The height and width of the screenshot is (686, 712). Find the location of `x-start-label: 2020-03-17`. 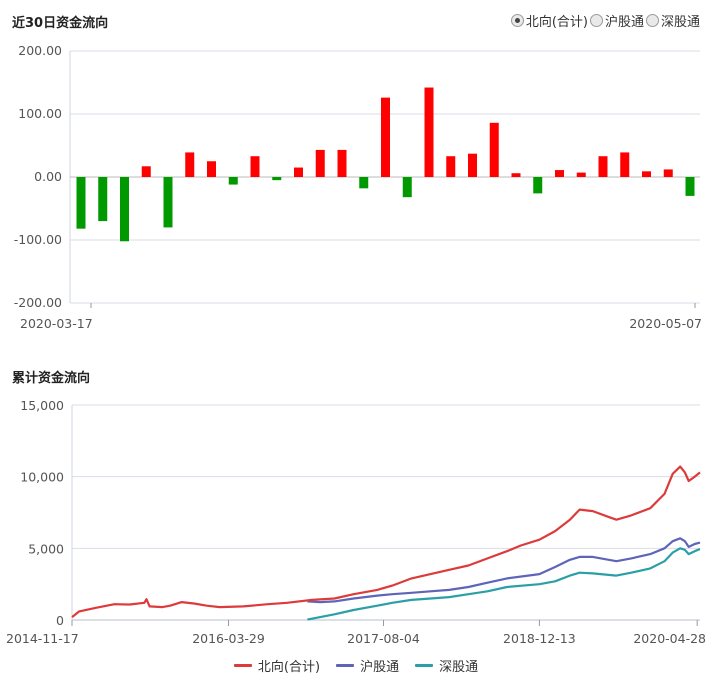

x-start-label: 2020-03-17 is located at coordinates (56, 323).